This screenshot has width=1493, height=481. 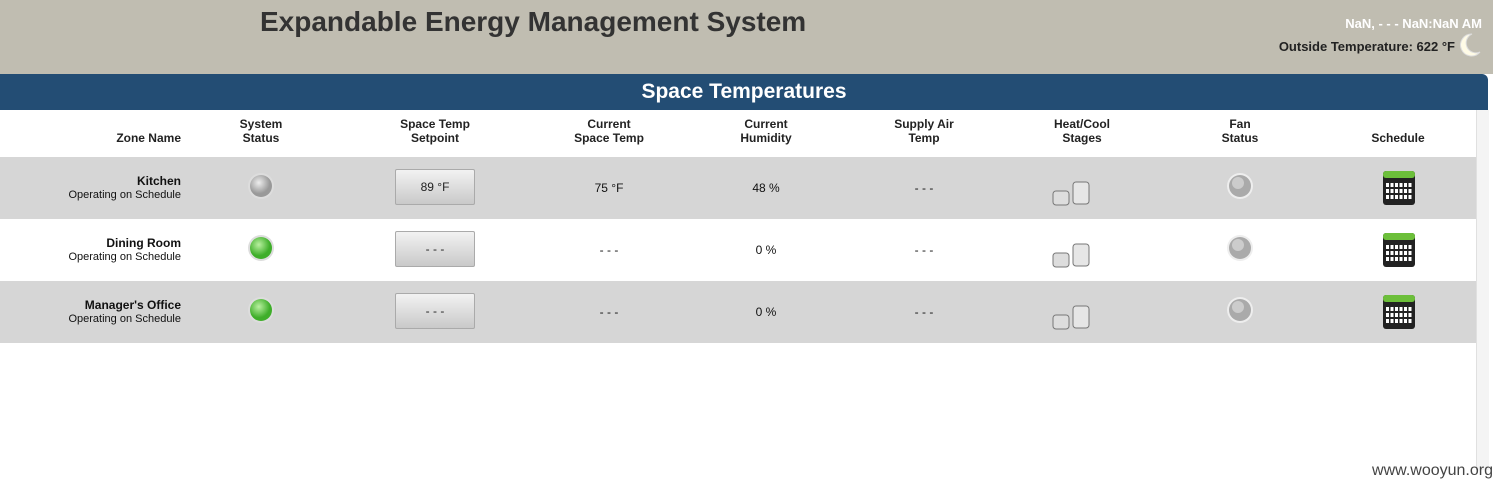 What do you see at coordinates (1482, 290) in the screenshot?
I see `scroll-edge` at bounding box center [1482, 290].